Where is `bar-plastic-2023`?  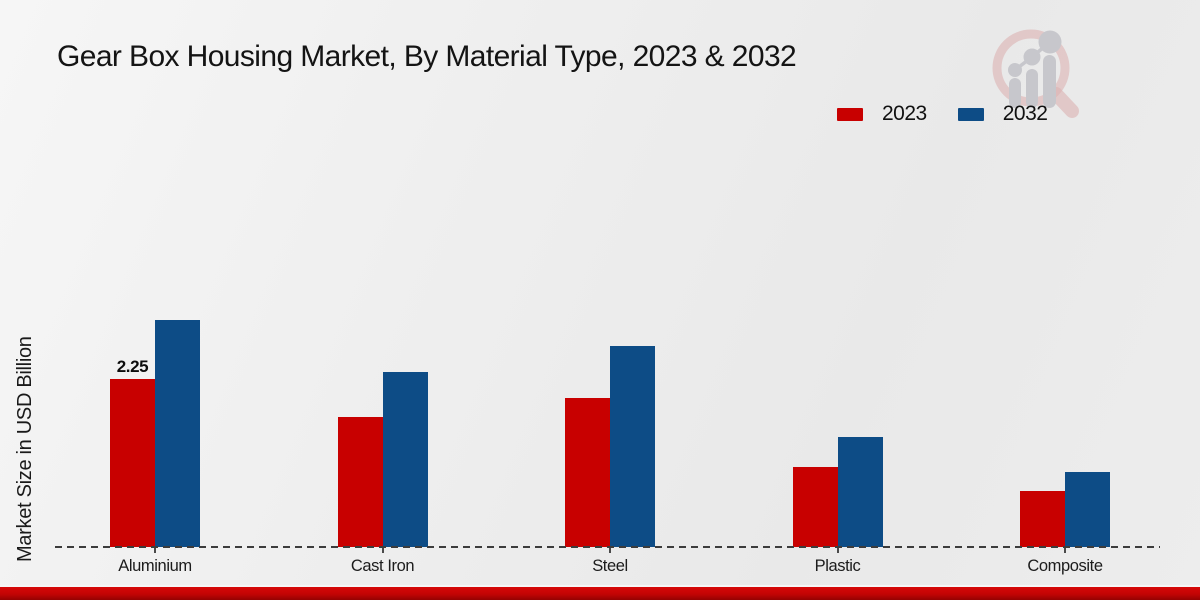 bar-plastic-2023 is located at coordinates (815, 507).